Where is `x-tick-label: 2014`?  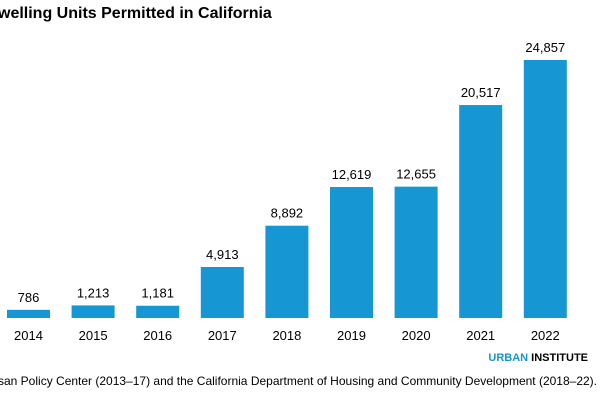 x-tick-label: 2014 is located at coordinates (28, 335).